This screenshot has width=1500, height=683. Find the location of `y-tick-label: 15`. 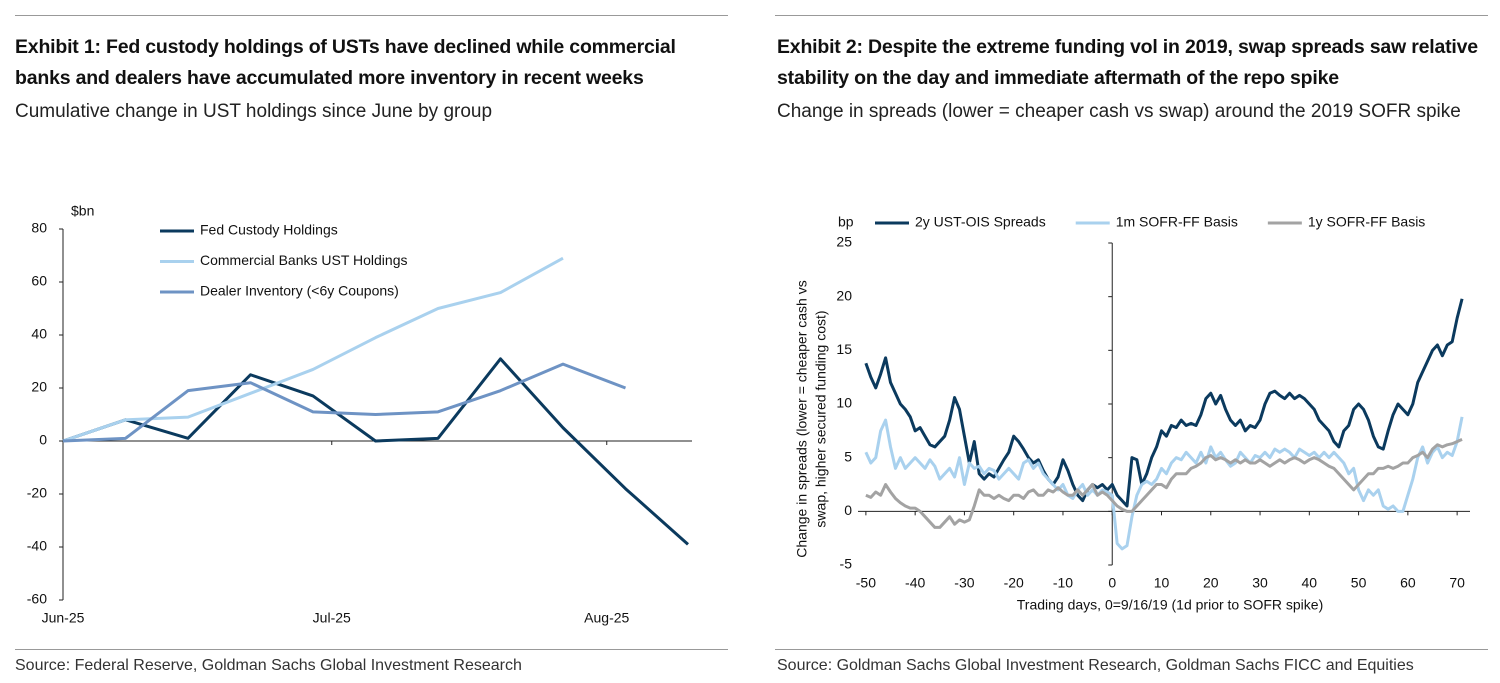

y-tick-label: 15 is located at coordinates (844, 349).